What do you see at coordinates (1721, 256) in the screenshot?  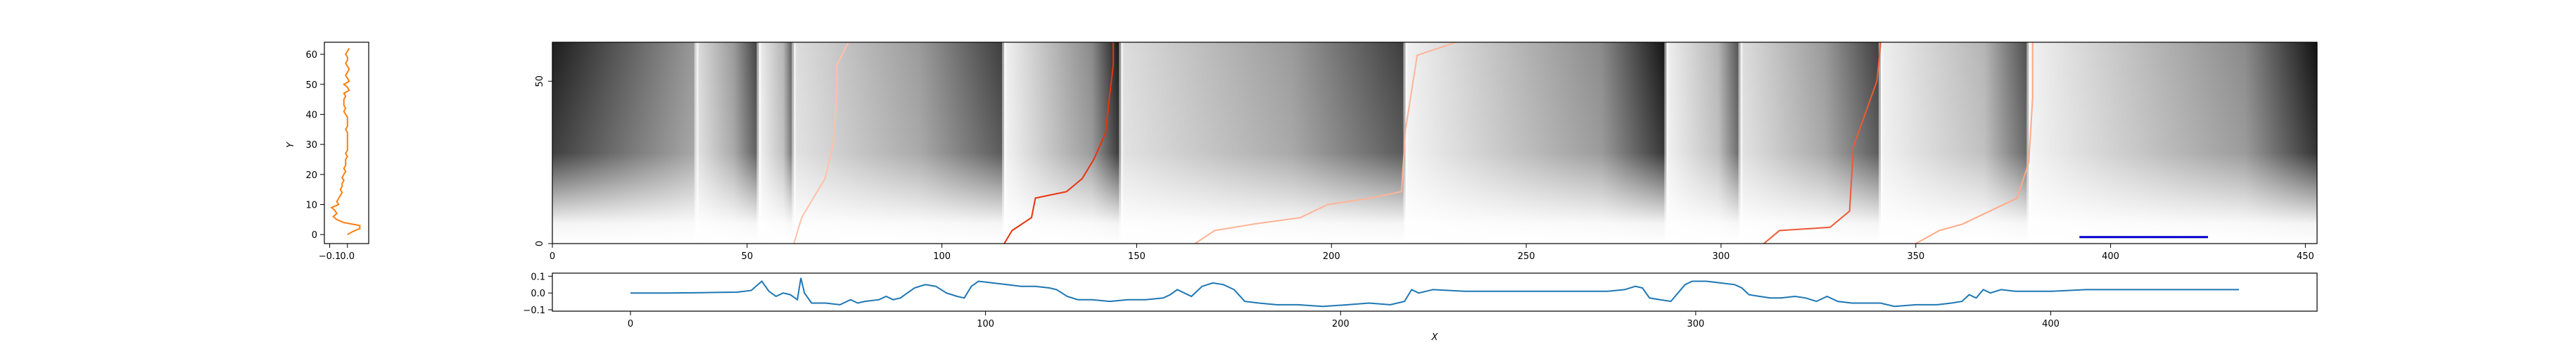 I see `main-xtick-label: 300` at bounding box center [1721, 256].